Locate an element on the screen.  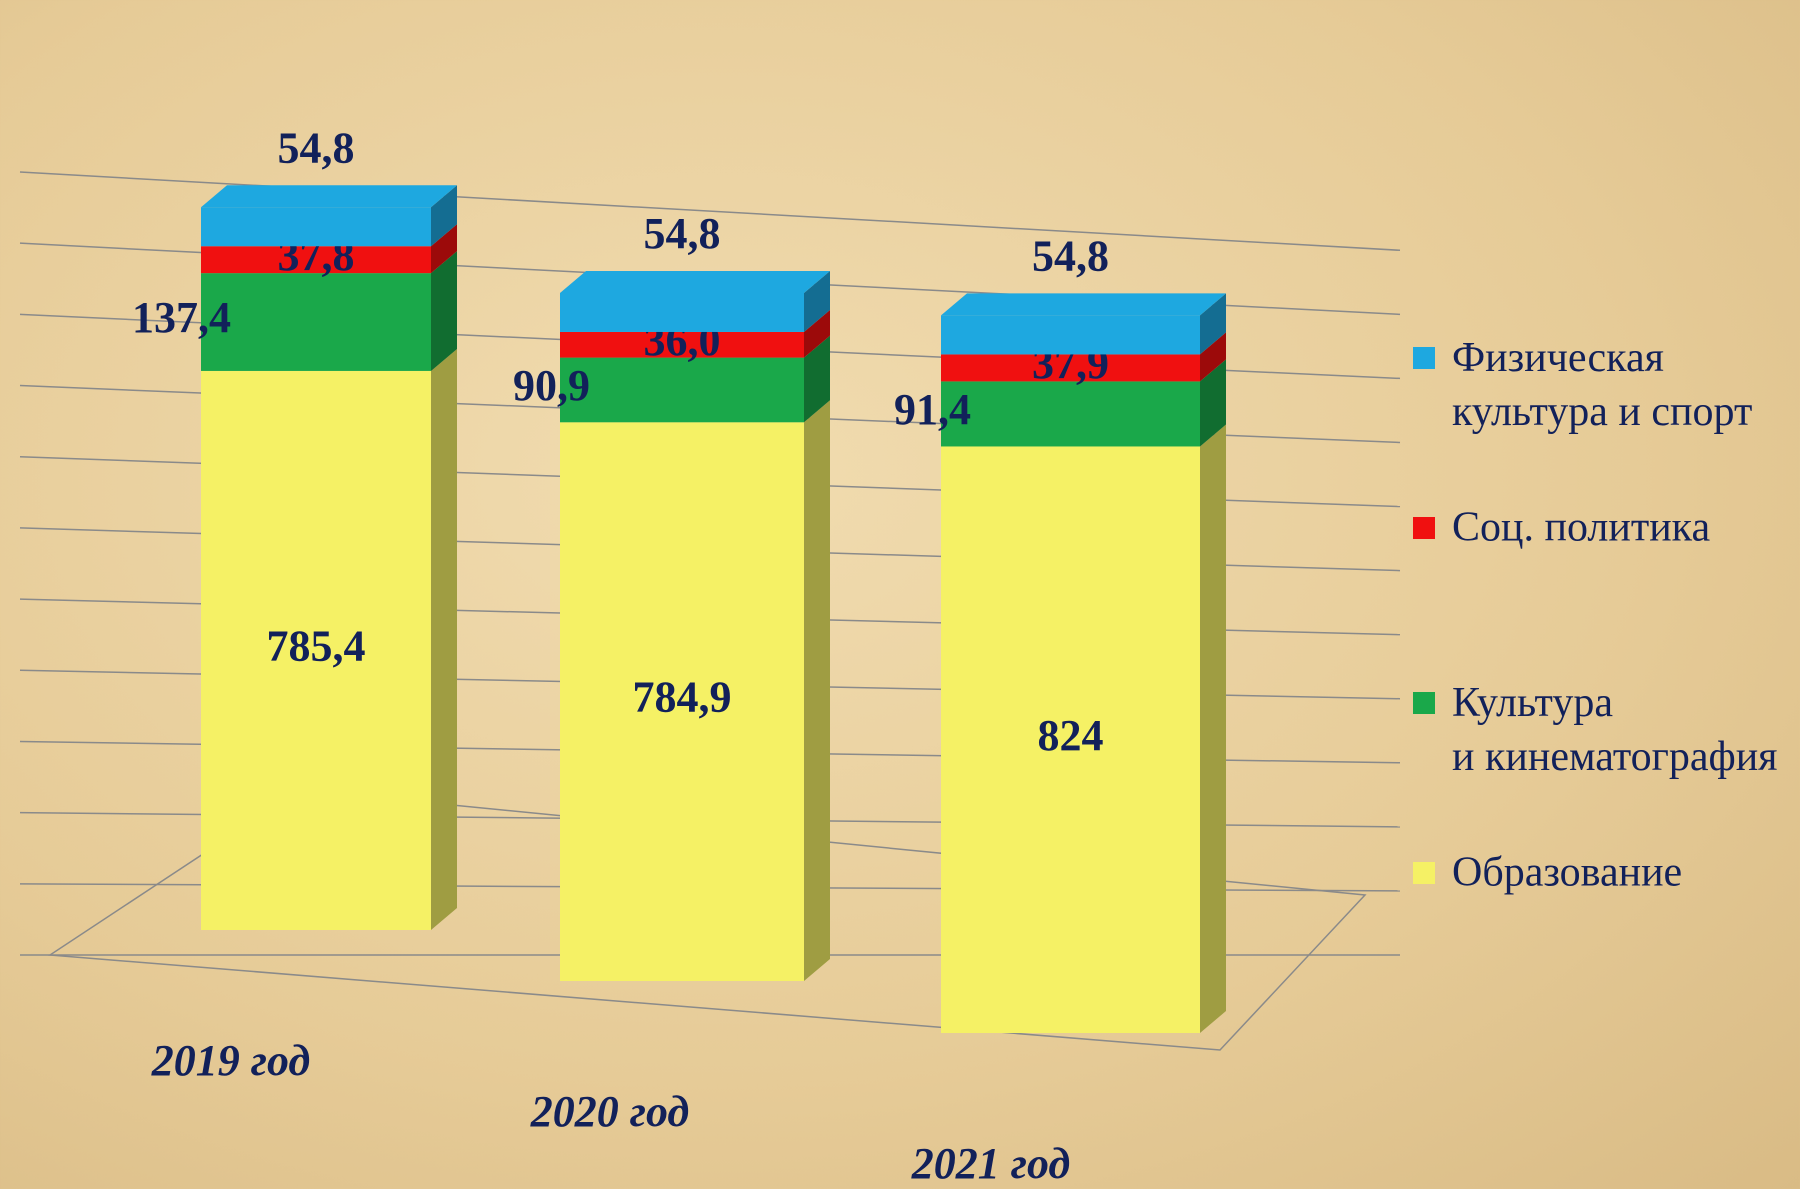
value-label: 824 is located at coordinates (1071, 735).